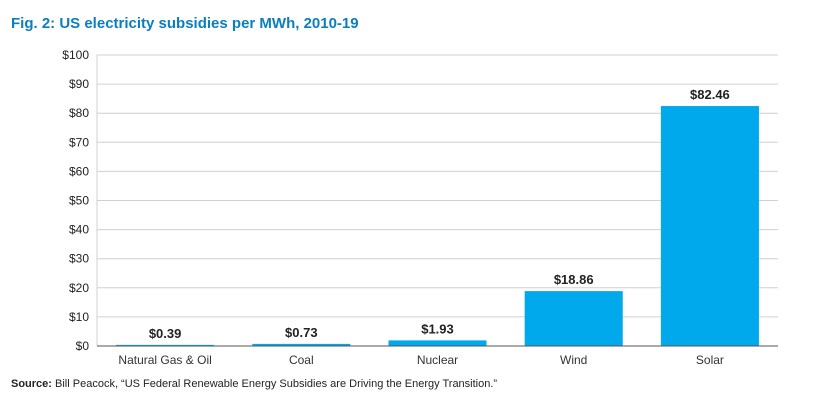 The width and height of the screenshot is (817, 417). I want to click on data-label: $1.93, so click(437, 328).